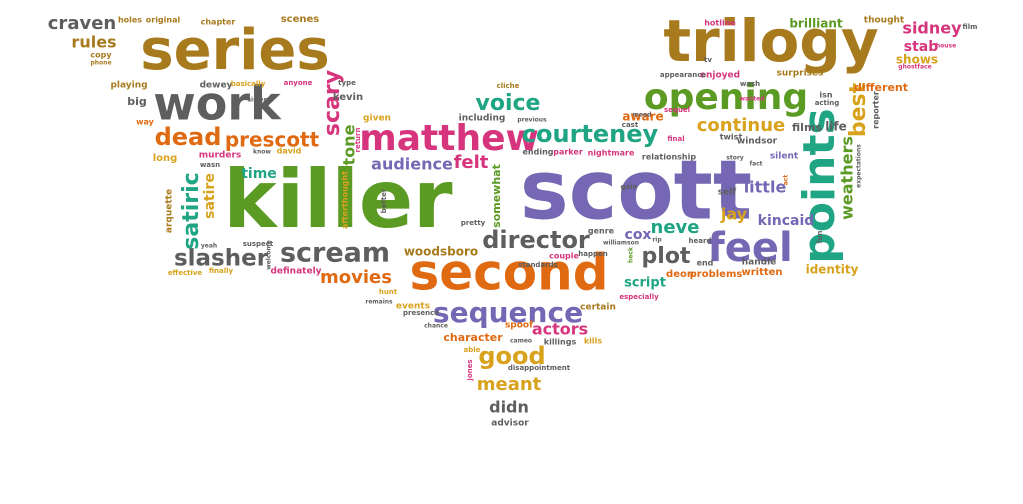 The image size is (1023, 504). I want to click on word: satire, so click(210, 196).